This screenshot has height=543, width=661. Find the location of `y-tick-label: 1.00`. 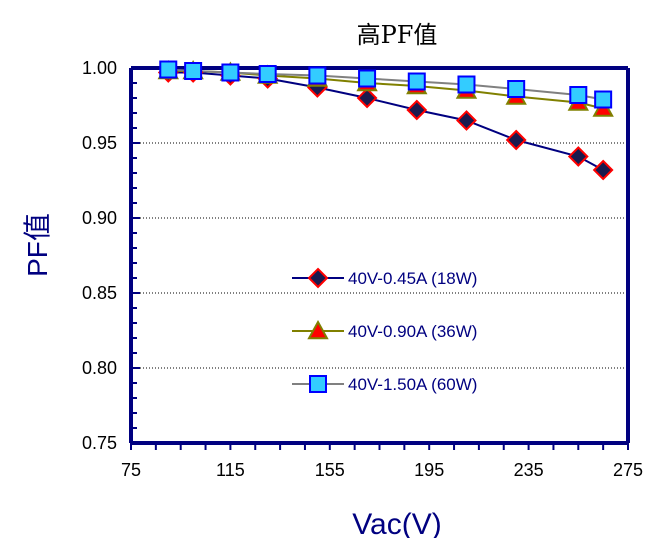

y-tick-label: 1.00 is located at coordinates (99, 68).